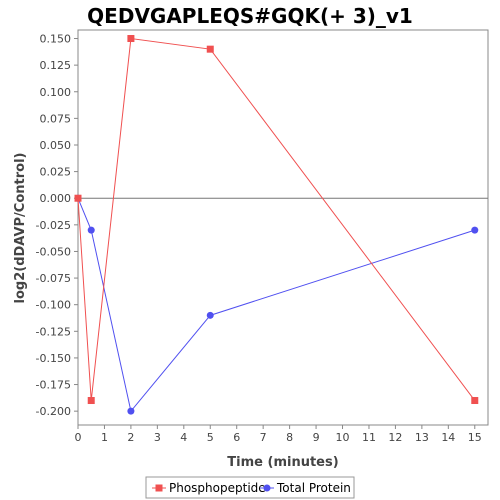  Describe the element at coordinates (157, 437) in the screenshot. I see `x-tick-label: 3` at that location.